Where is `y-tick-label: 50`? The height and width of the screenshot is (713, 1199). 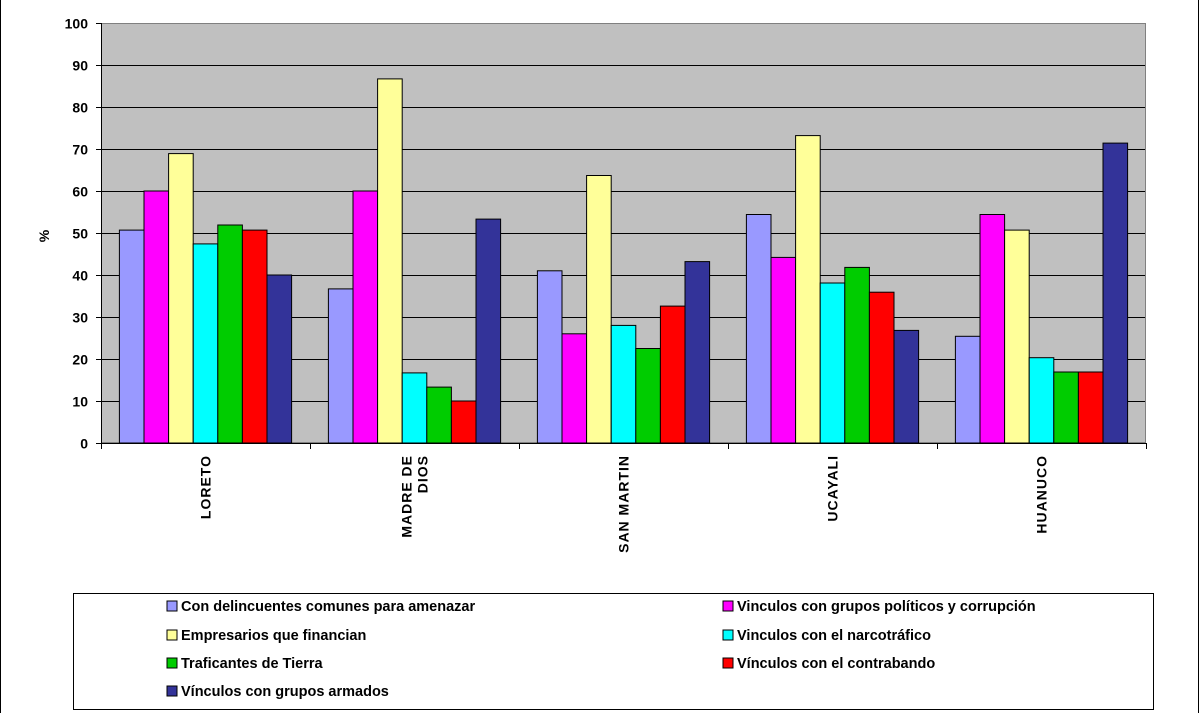
y-tick-label: 50 is located at coordinates (80, 234).